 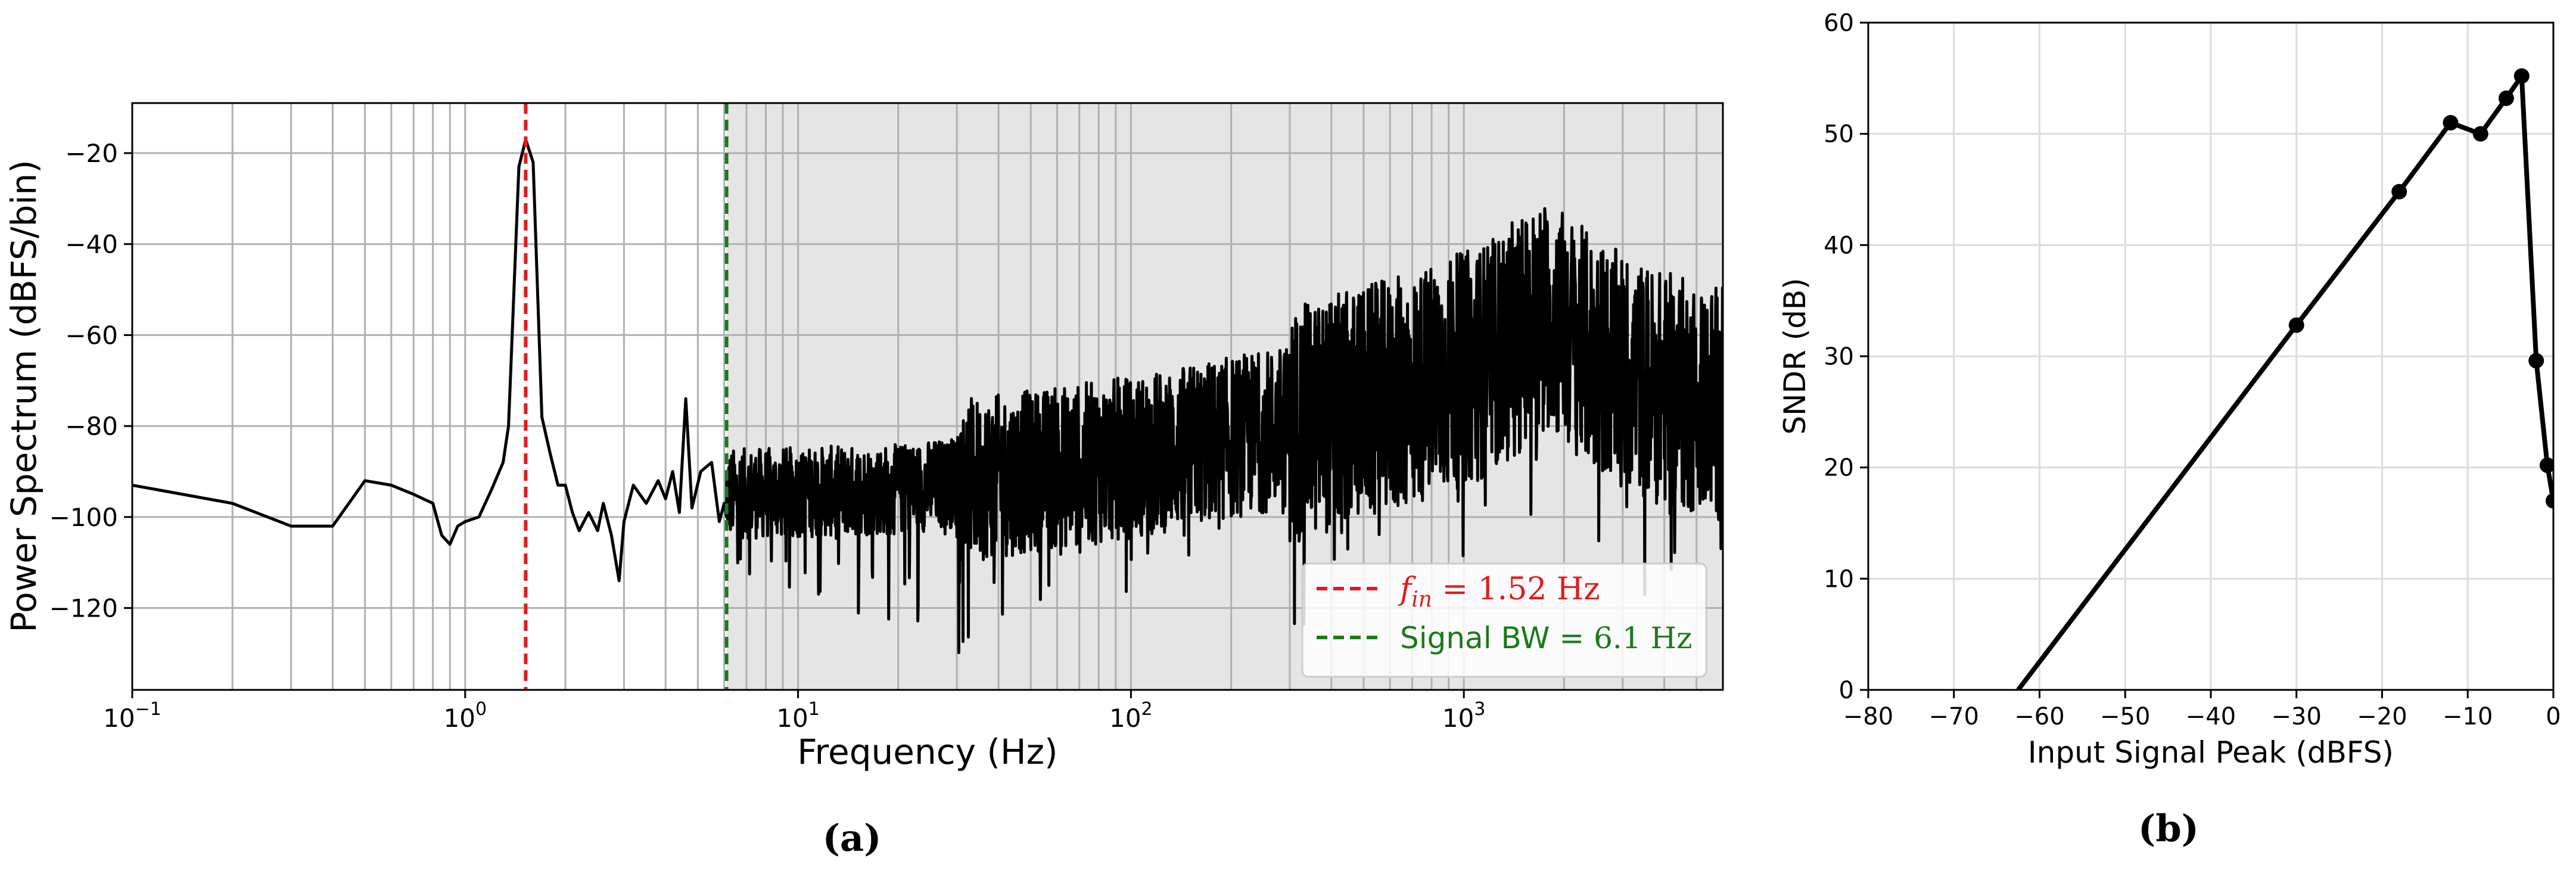 I want to click on panel-label-a: (a), so click(x=852, y=838).